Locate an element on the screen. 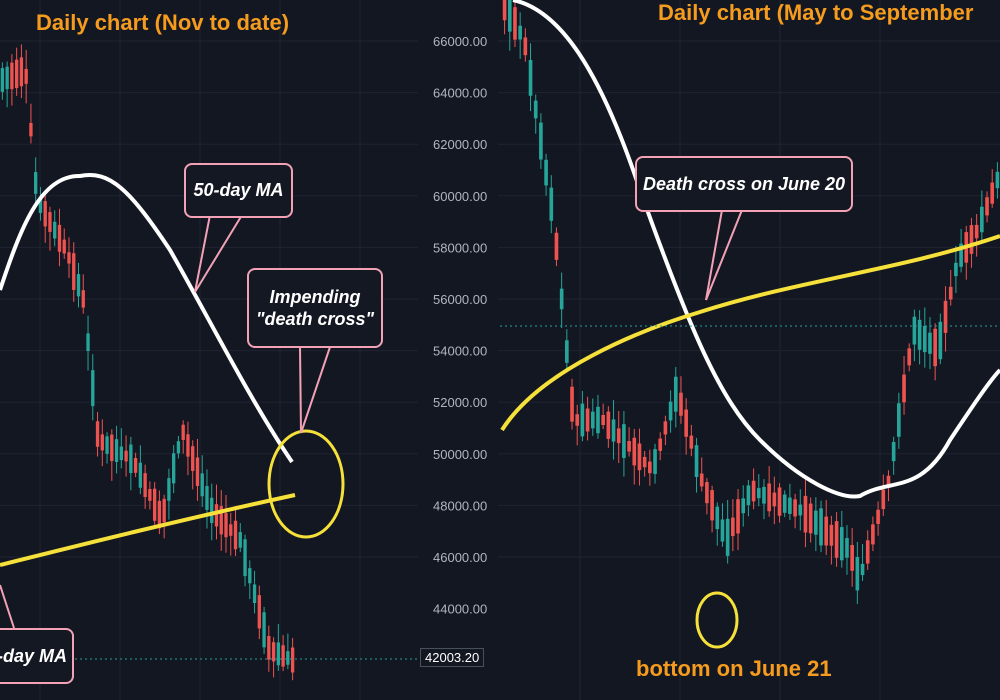 The width and height of the screenshot is (1000, 700). death-cross-june20-text: Death cross on June 20 is located at coordinates (744, 184).